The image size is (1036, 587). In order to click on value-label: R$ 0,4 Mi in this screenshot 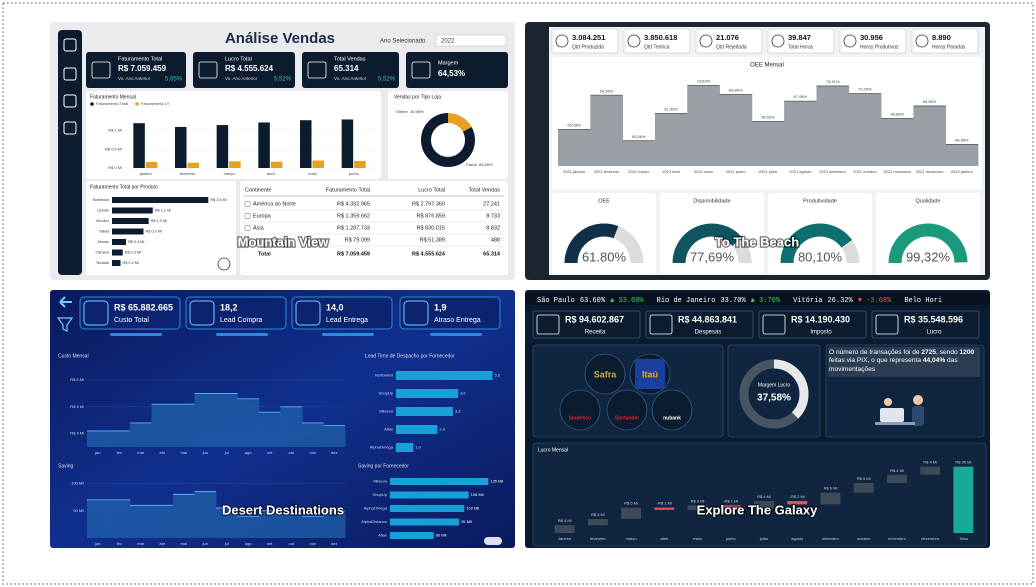, I will do `click(136, 242)`.